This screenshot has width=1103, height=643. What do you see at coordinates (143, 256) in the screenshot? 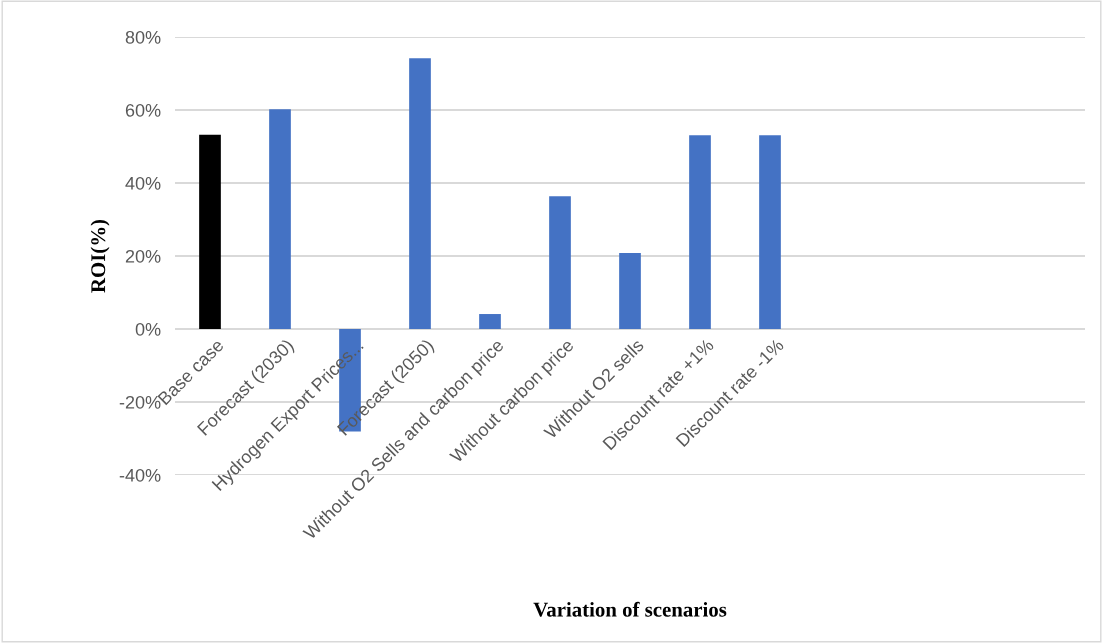
I see `y-tick-label: 20%` at bounding box center [143, 256].